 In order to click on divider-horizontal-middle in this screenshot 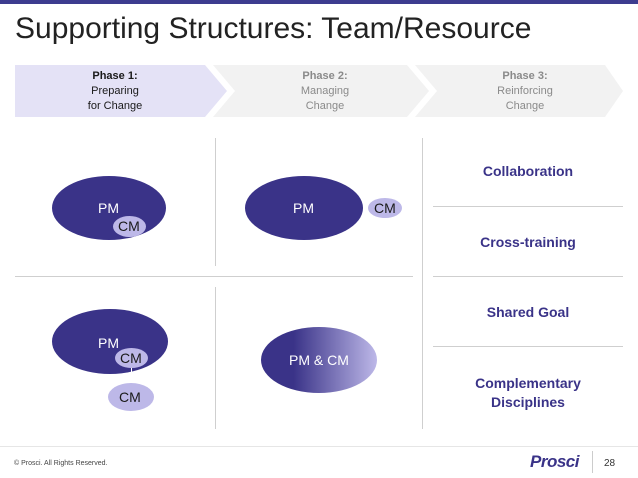, I will do `click(214, 276)`.